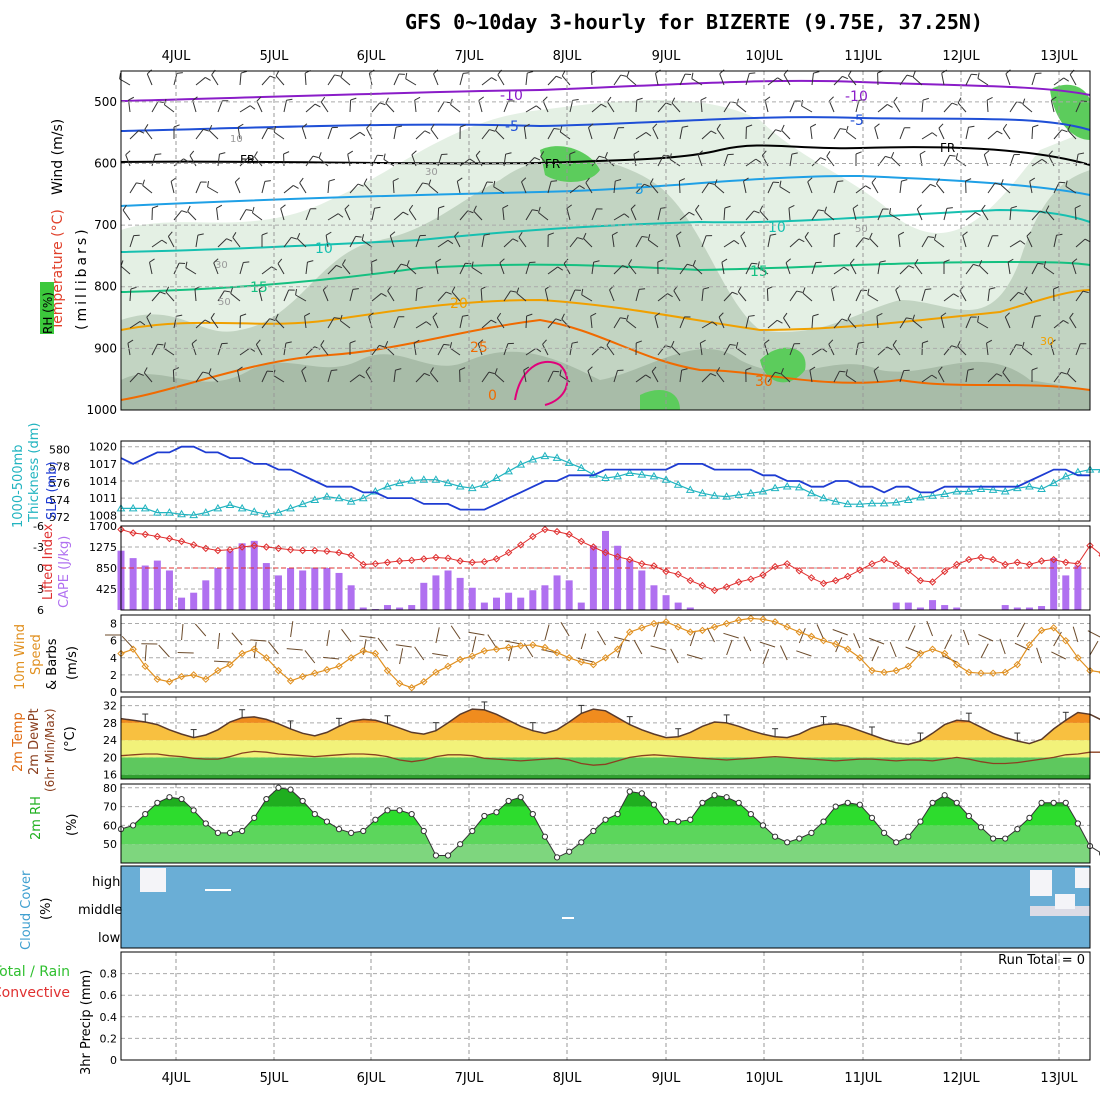 This screenshot has width=1100, height=1100. Describe the element at coordinates (177, 56) in the screenshot. I see `date-label-top: 4JUL` at that location.